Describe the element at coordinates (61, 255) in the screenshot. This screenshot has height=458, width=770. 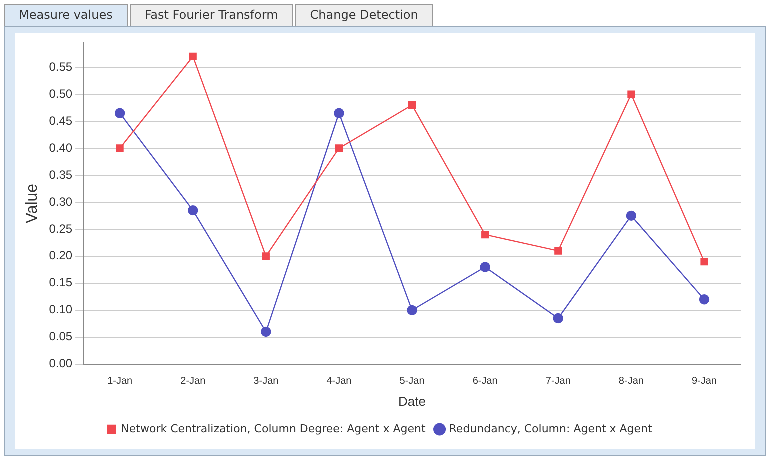
I see `y-tick-label: 0.20` at that location.